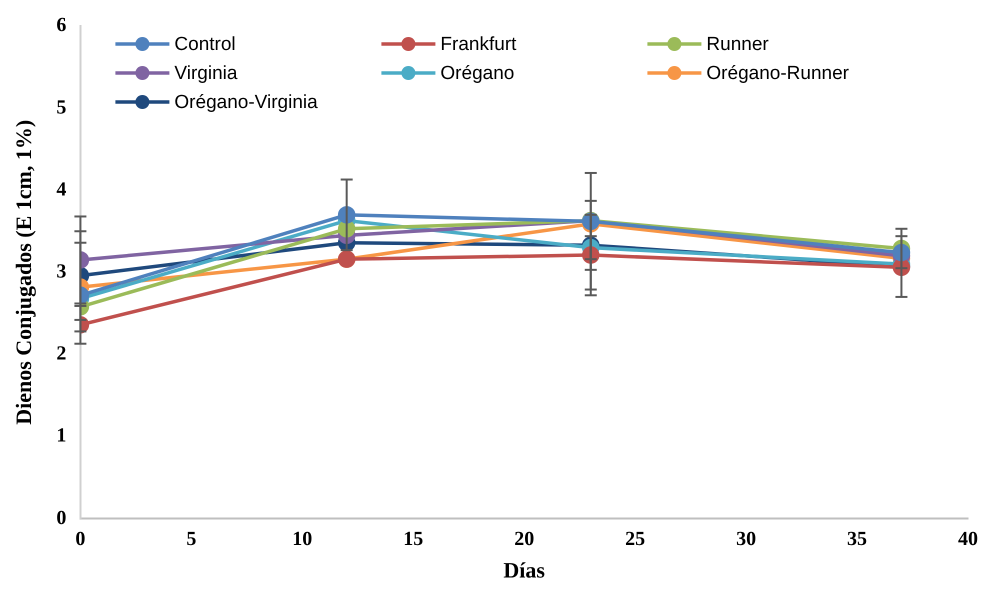  Describe the element at coordinates (61, 271) in the screenshot. I see `y-tick-label: 3` at that location.